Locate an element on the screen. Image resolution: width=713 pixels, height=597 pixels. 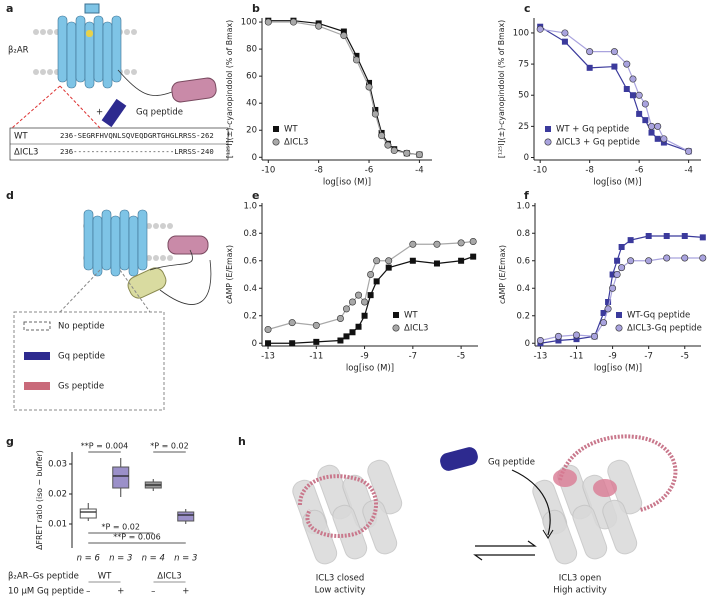
gq-peptide is located at coordinates (459, 459).